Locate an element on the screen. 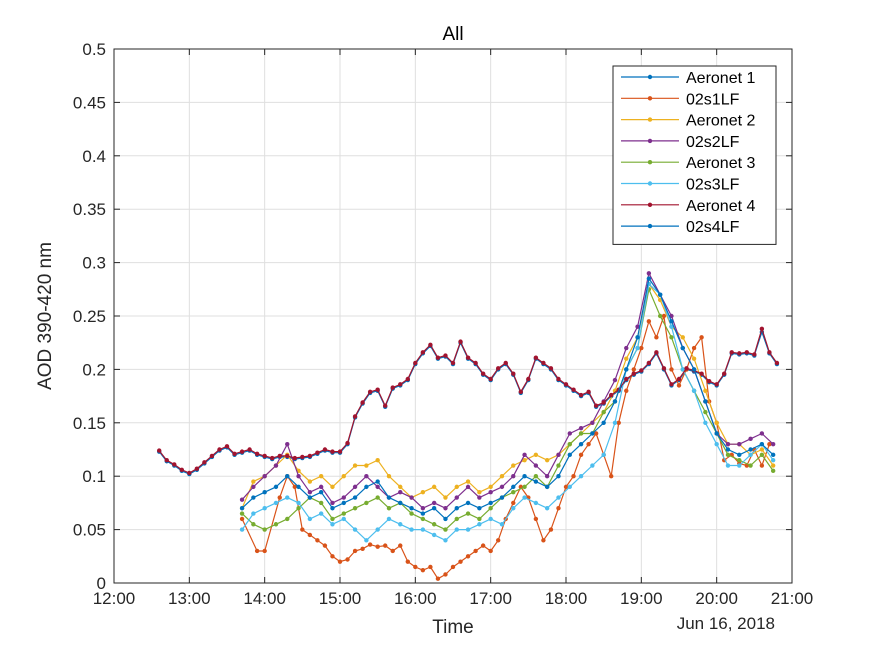 The height and width of the screenshot is (656, 875). x-tick-label: 18:00 is located at coordinates (566, 598).